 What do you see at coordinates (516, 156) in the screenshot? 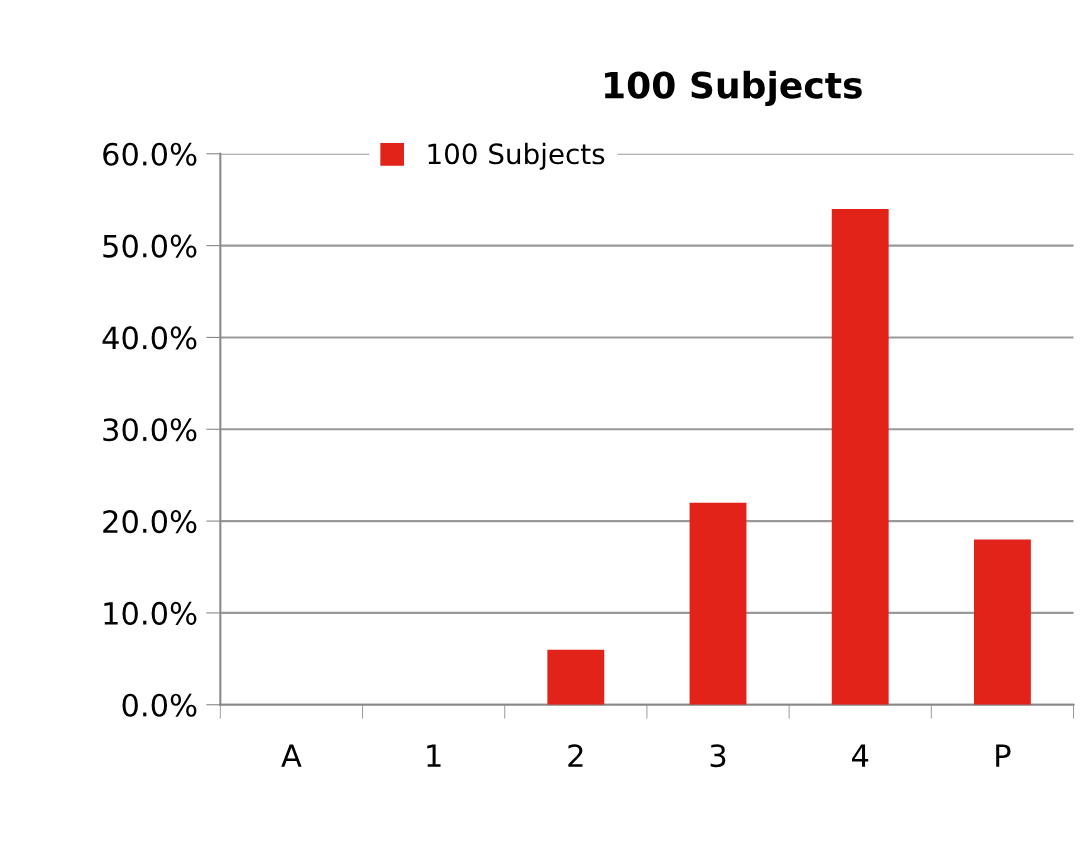
I see `legend-label: 100 Subjects` at bounding box center [516, 156].